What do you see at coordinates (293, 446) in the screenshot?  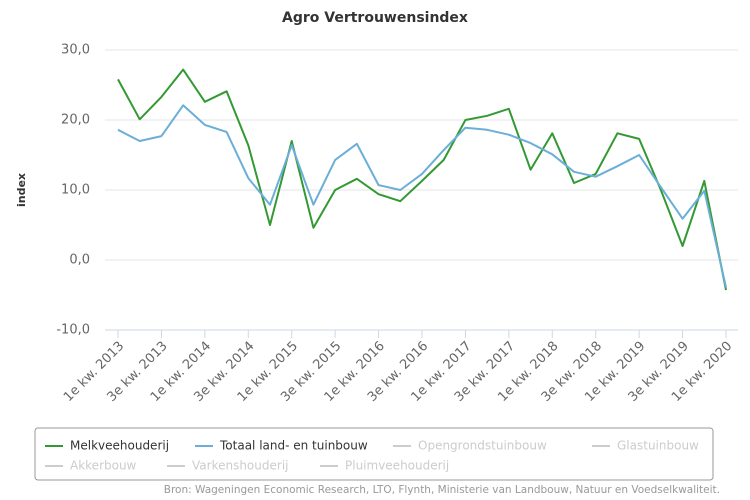 I see `legend-label: Totaal land- en tuinbouw` at bounding box center [293, 446].